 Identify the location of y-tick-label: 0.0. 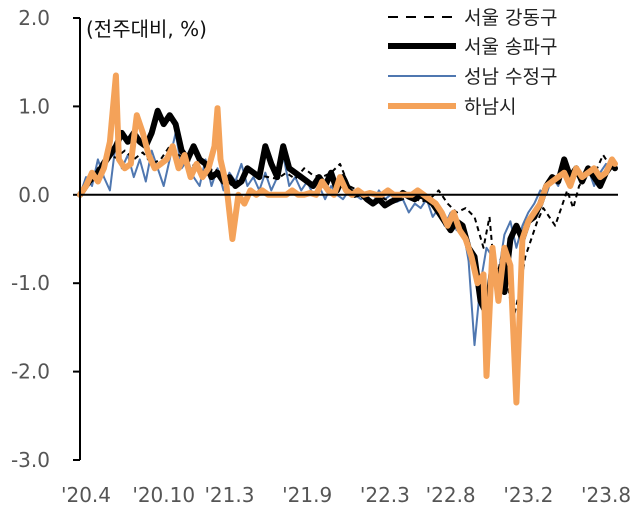
(34, 195).